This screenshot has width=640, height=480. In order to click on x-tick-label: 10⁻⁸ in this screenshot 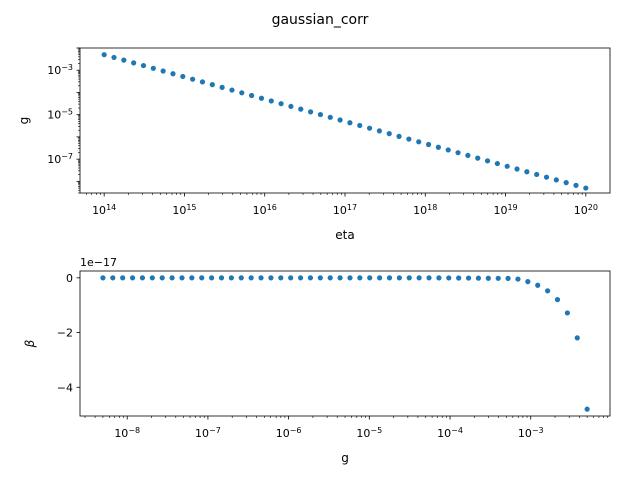, I will do `click(127, 433)`.